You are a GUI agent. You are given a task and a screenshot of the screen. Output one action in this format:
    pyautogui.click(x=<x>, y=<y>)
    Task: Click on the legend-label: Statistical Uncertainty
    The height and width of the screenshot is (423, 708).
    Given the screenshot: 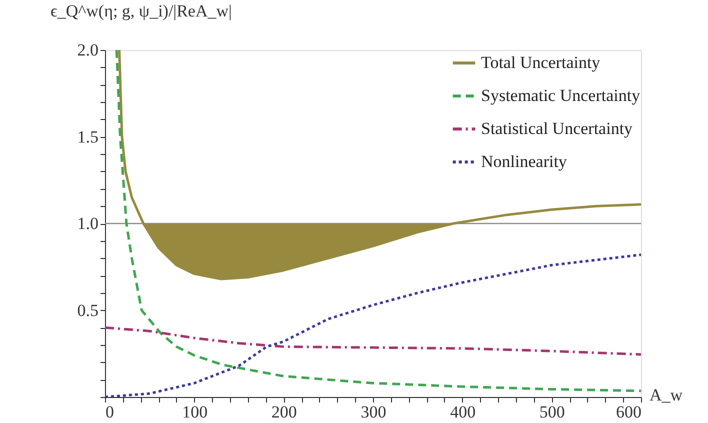 What is the action you would take?
    pyautogui.click(x=557, y=128)
    